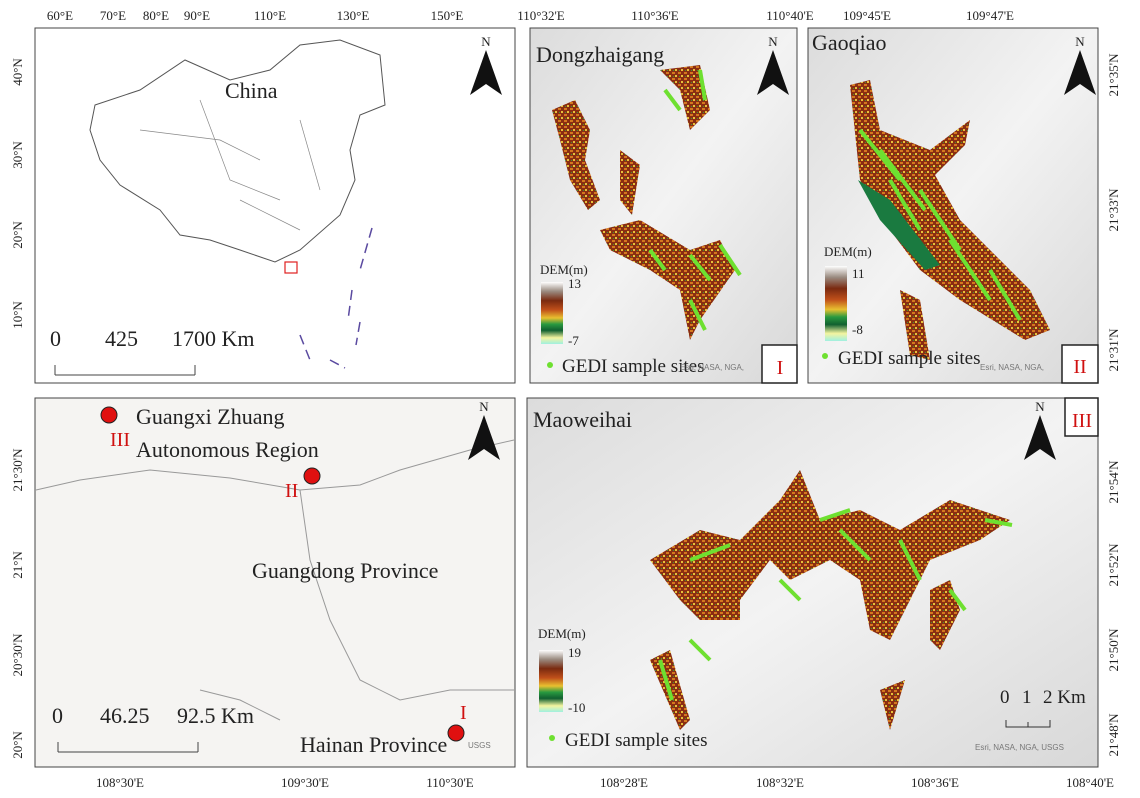 This screenshot has height=798, width=1140. What do you see at coordinates (1113, 735) in the screenshot?
I see `tick-label: 21°48'N` at bounding box center [1113, 735].